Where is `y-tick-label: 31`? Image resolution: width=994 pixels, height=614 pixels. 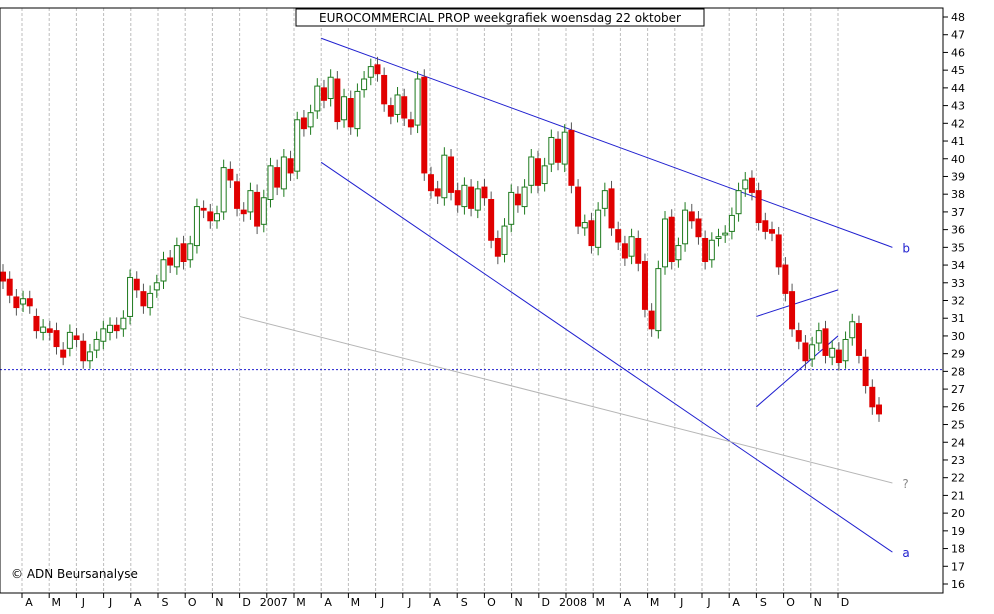
y-tick-label: 31 is located at coordinates (958, 318).